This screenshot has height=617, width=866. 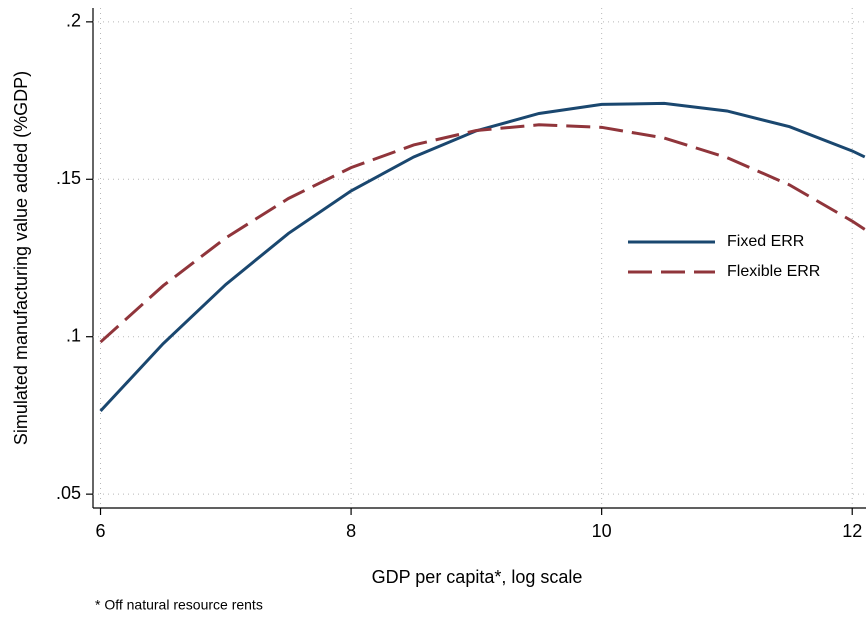 I want to click on y-tick-label: .05, so click(x=68, y=493).